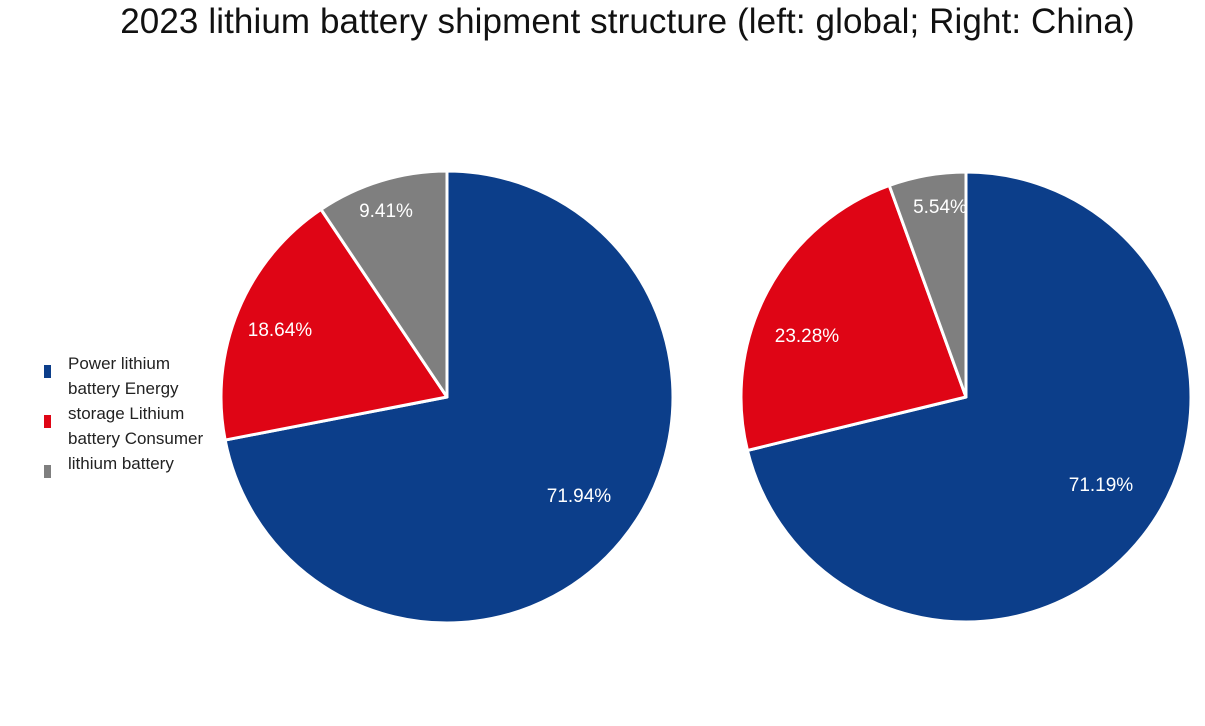 The height and width of the screenshot is (726, 1205). I want to click on legend-text: battery Consumer, so click(136, 438).